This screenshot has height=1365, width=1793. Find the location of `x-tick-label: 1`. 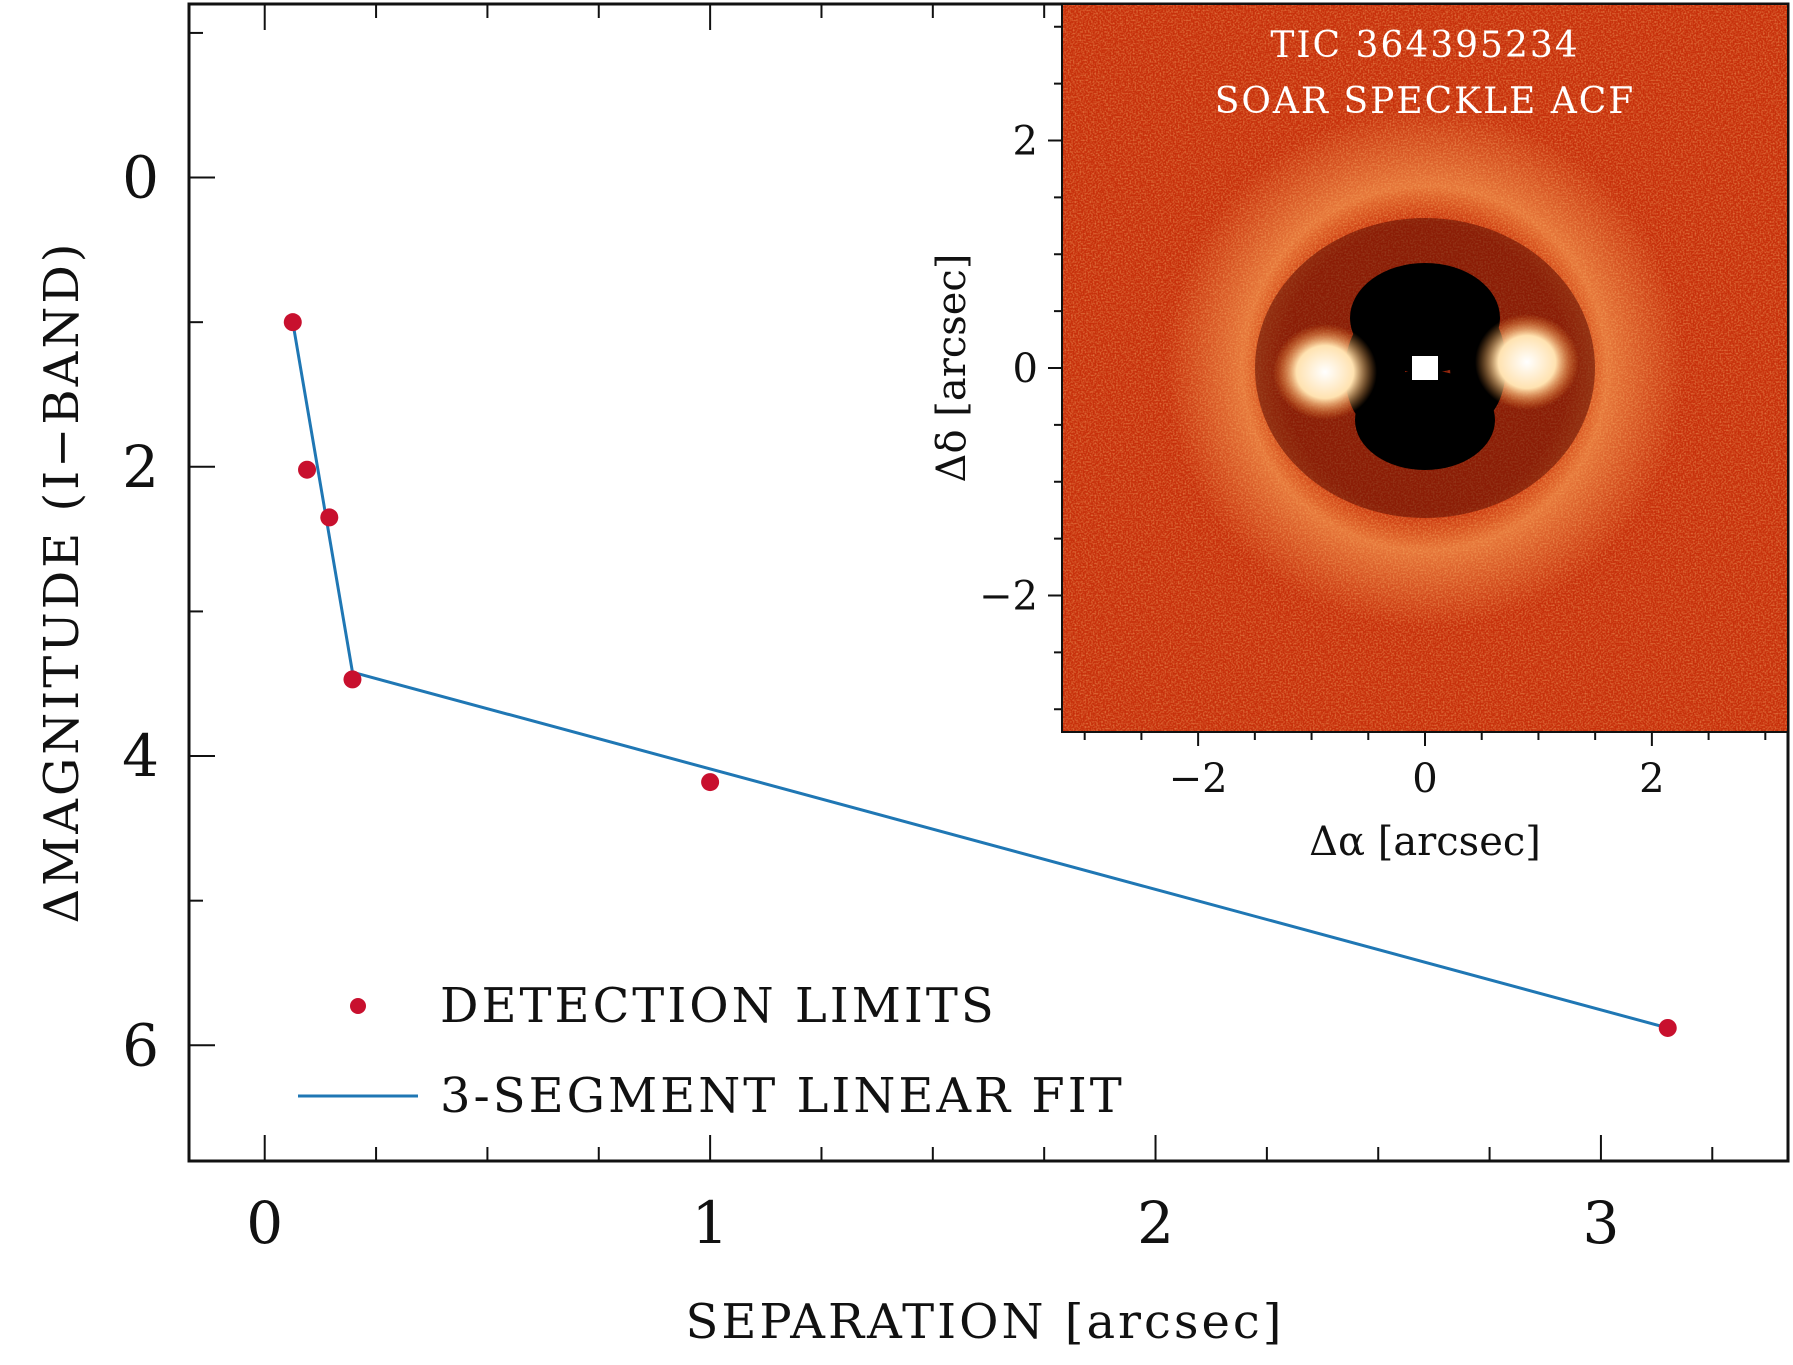

x-tick-label: 1 is located at coordinates (710, 1223).